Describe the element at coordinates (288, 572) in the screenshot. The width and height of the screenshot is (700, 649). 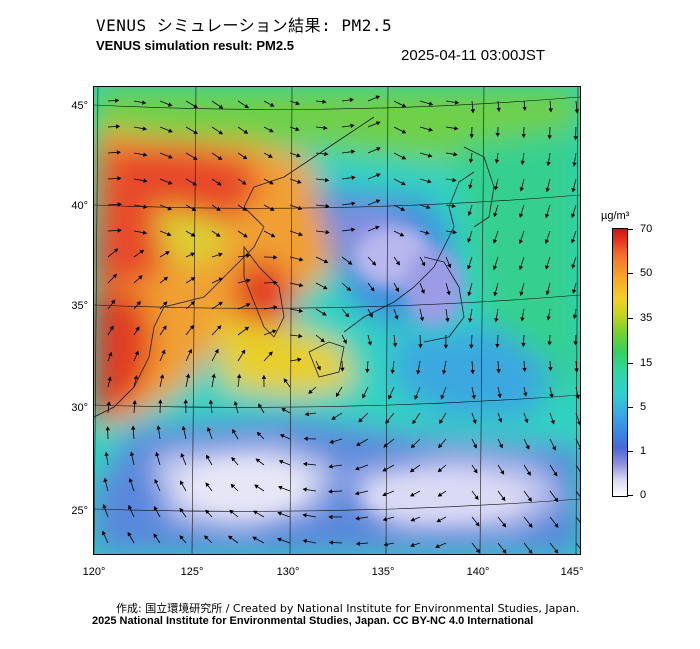
I see `lon-label-130: 130°` at that location.